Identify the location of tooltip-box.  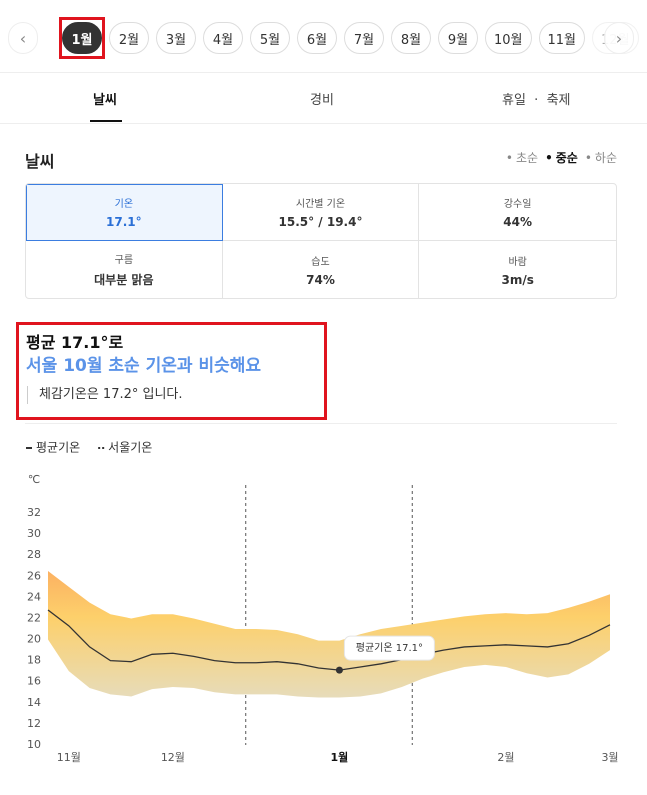
(389, 648).